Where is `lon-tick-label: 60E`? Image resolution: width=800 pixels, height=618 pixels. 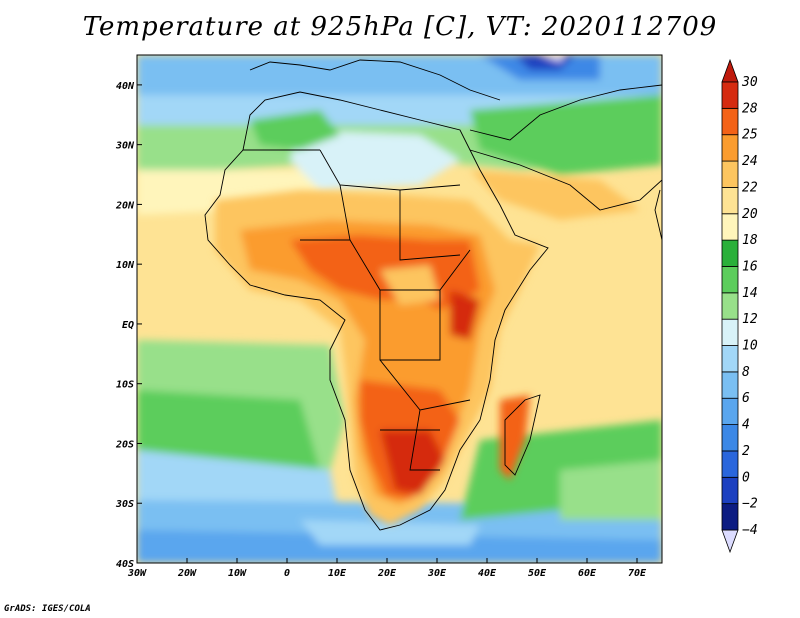
lon-tick-label: 60E is located at coordinates (587, 573).